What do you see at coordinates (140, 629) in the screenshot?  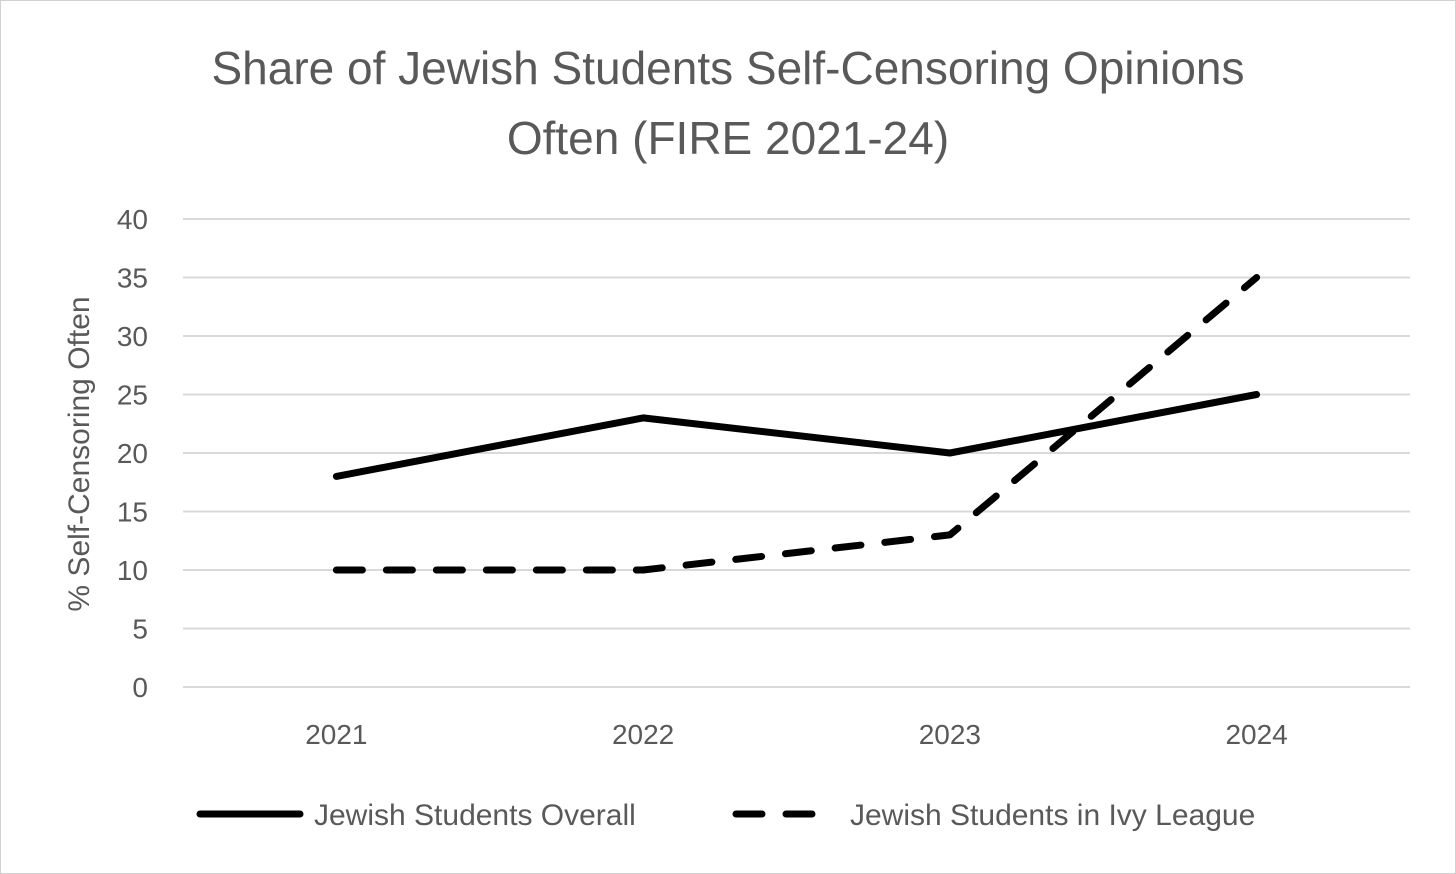 I see `y-tick-label-5: 5` at bounding box center [140, 629].